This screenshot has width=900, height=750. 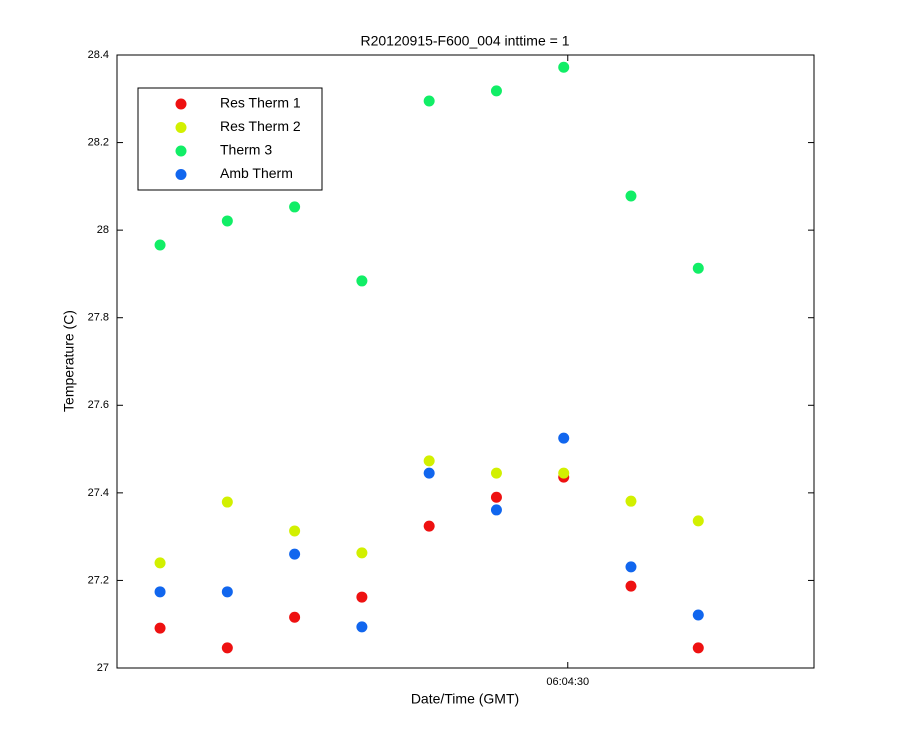 I want to click on legend-label: Res Therm 1, so click(x=260, y=103).